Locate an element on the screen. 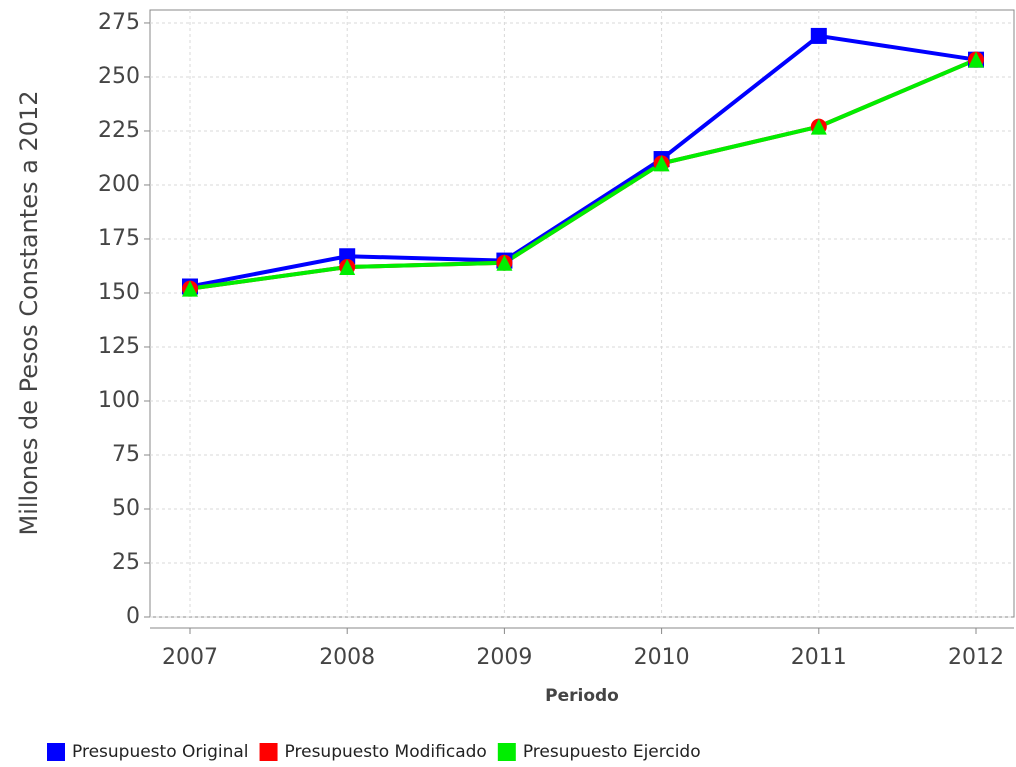 This screenshot has width=1016, height=767. y-tick-label: 25 is located at coordinates (126, 562).